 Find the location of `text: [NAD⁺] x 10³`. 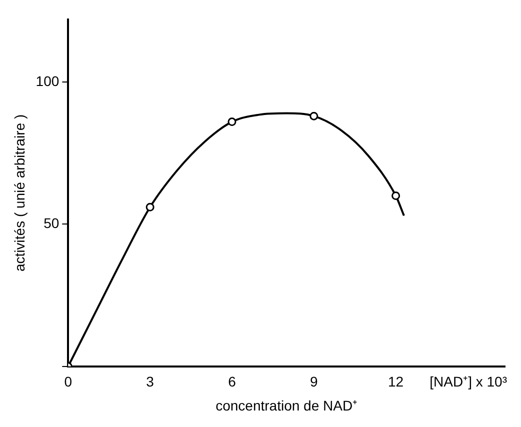

text: [NAD⁺] x 10³ is located at coordinates (469, 381).